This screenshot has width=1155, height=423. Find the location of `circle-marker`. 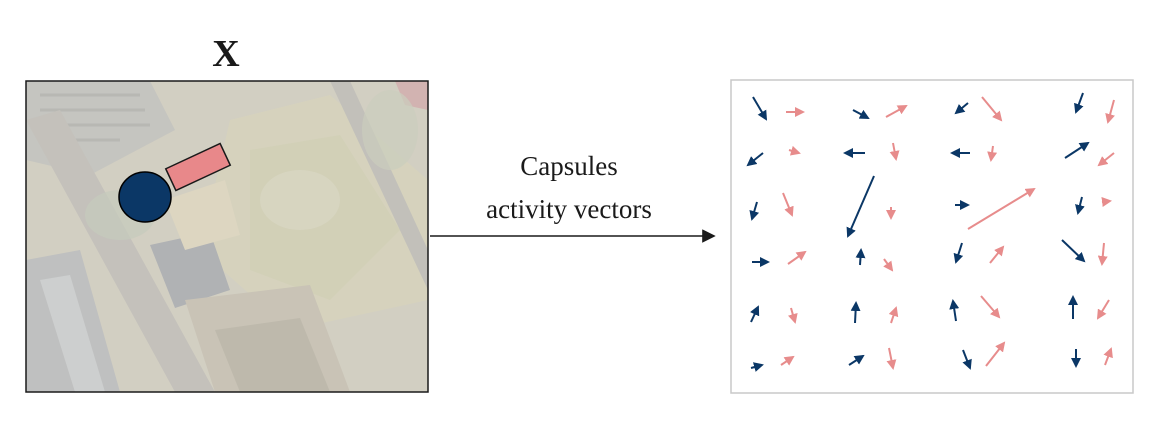

circle-marker is located at coordinates (145, 197).